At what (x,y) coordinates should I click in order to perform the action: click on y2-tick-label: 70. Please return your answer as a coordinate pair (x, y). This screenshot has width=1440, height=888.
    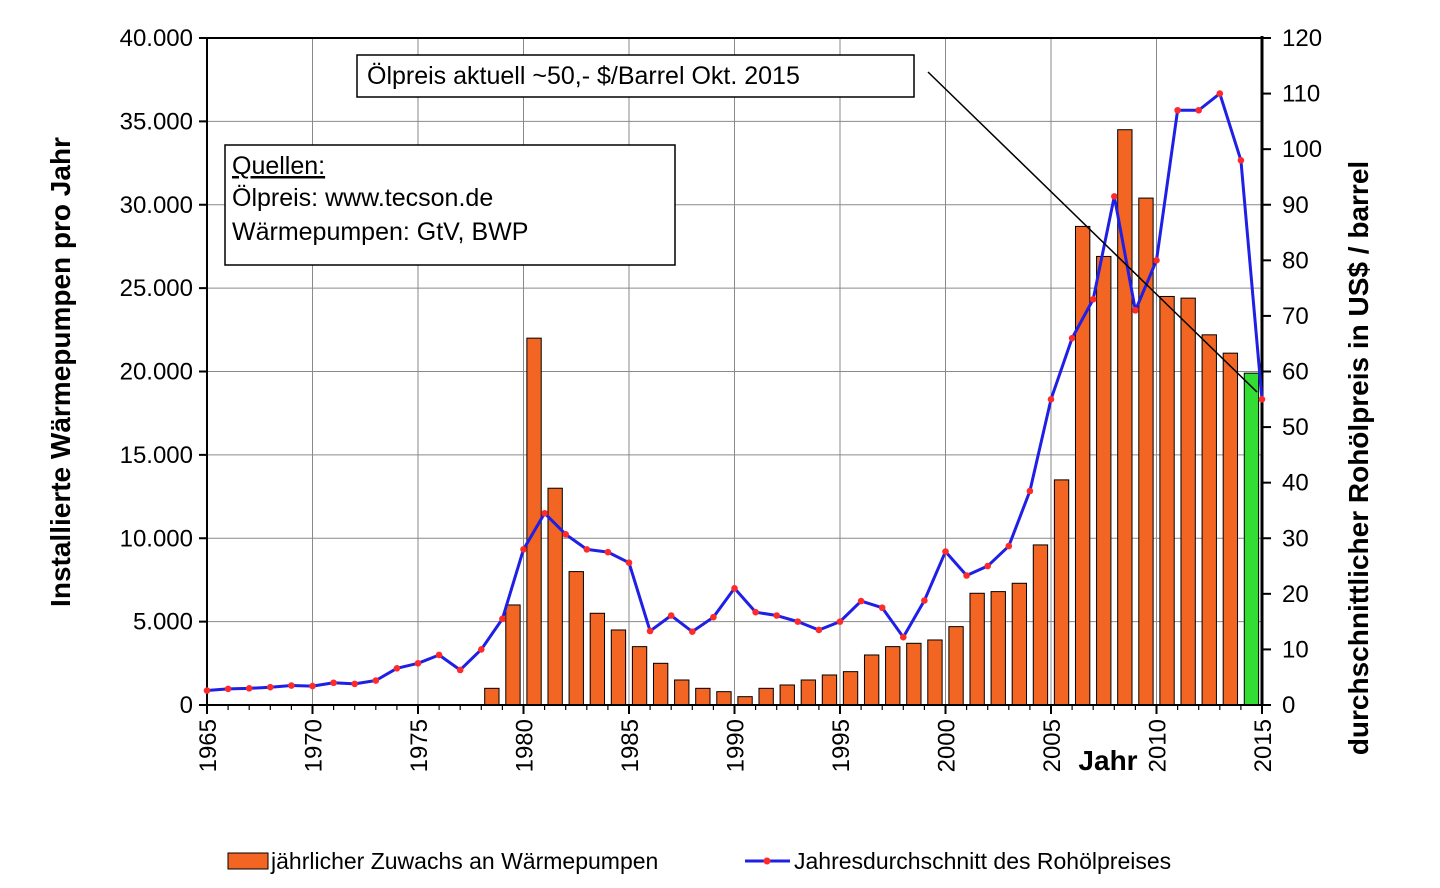
    Looking at the image, I should click on (1295, 316).